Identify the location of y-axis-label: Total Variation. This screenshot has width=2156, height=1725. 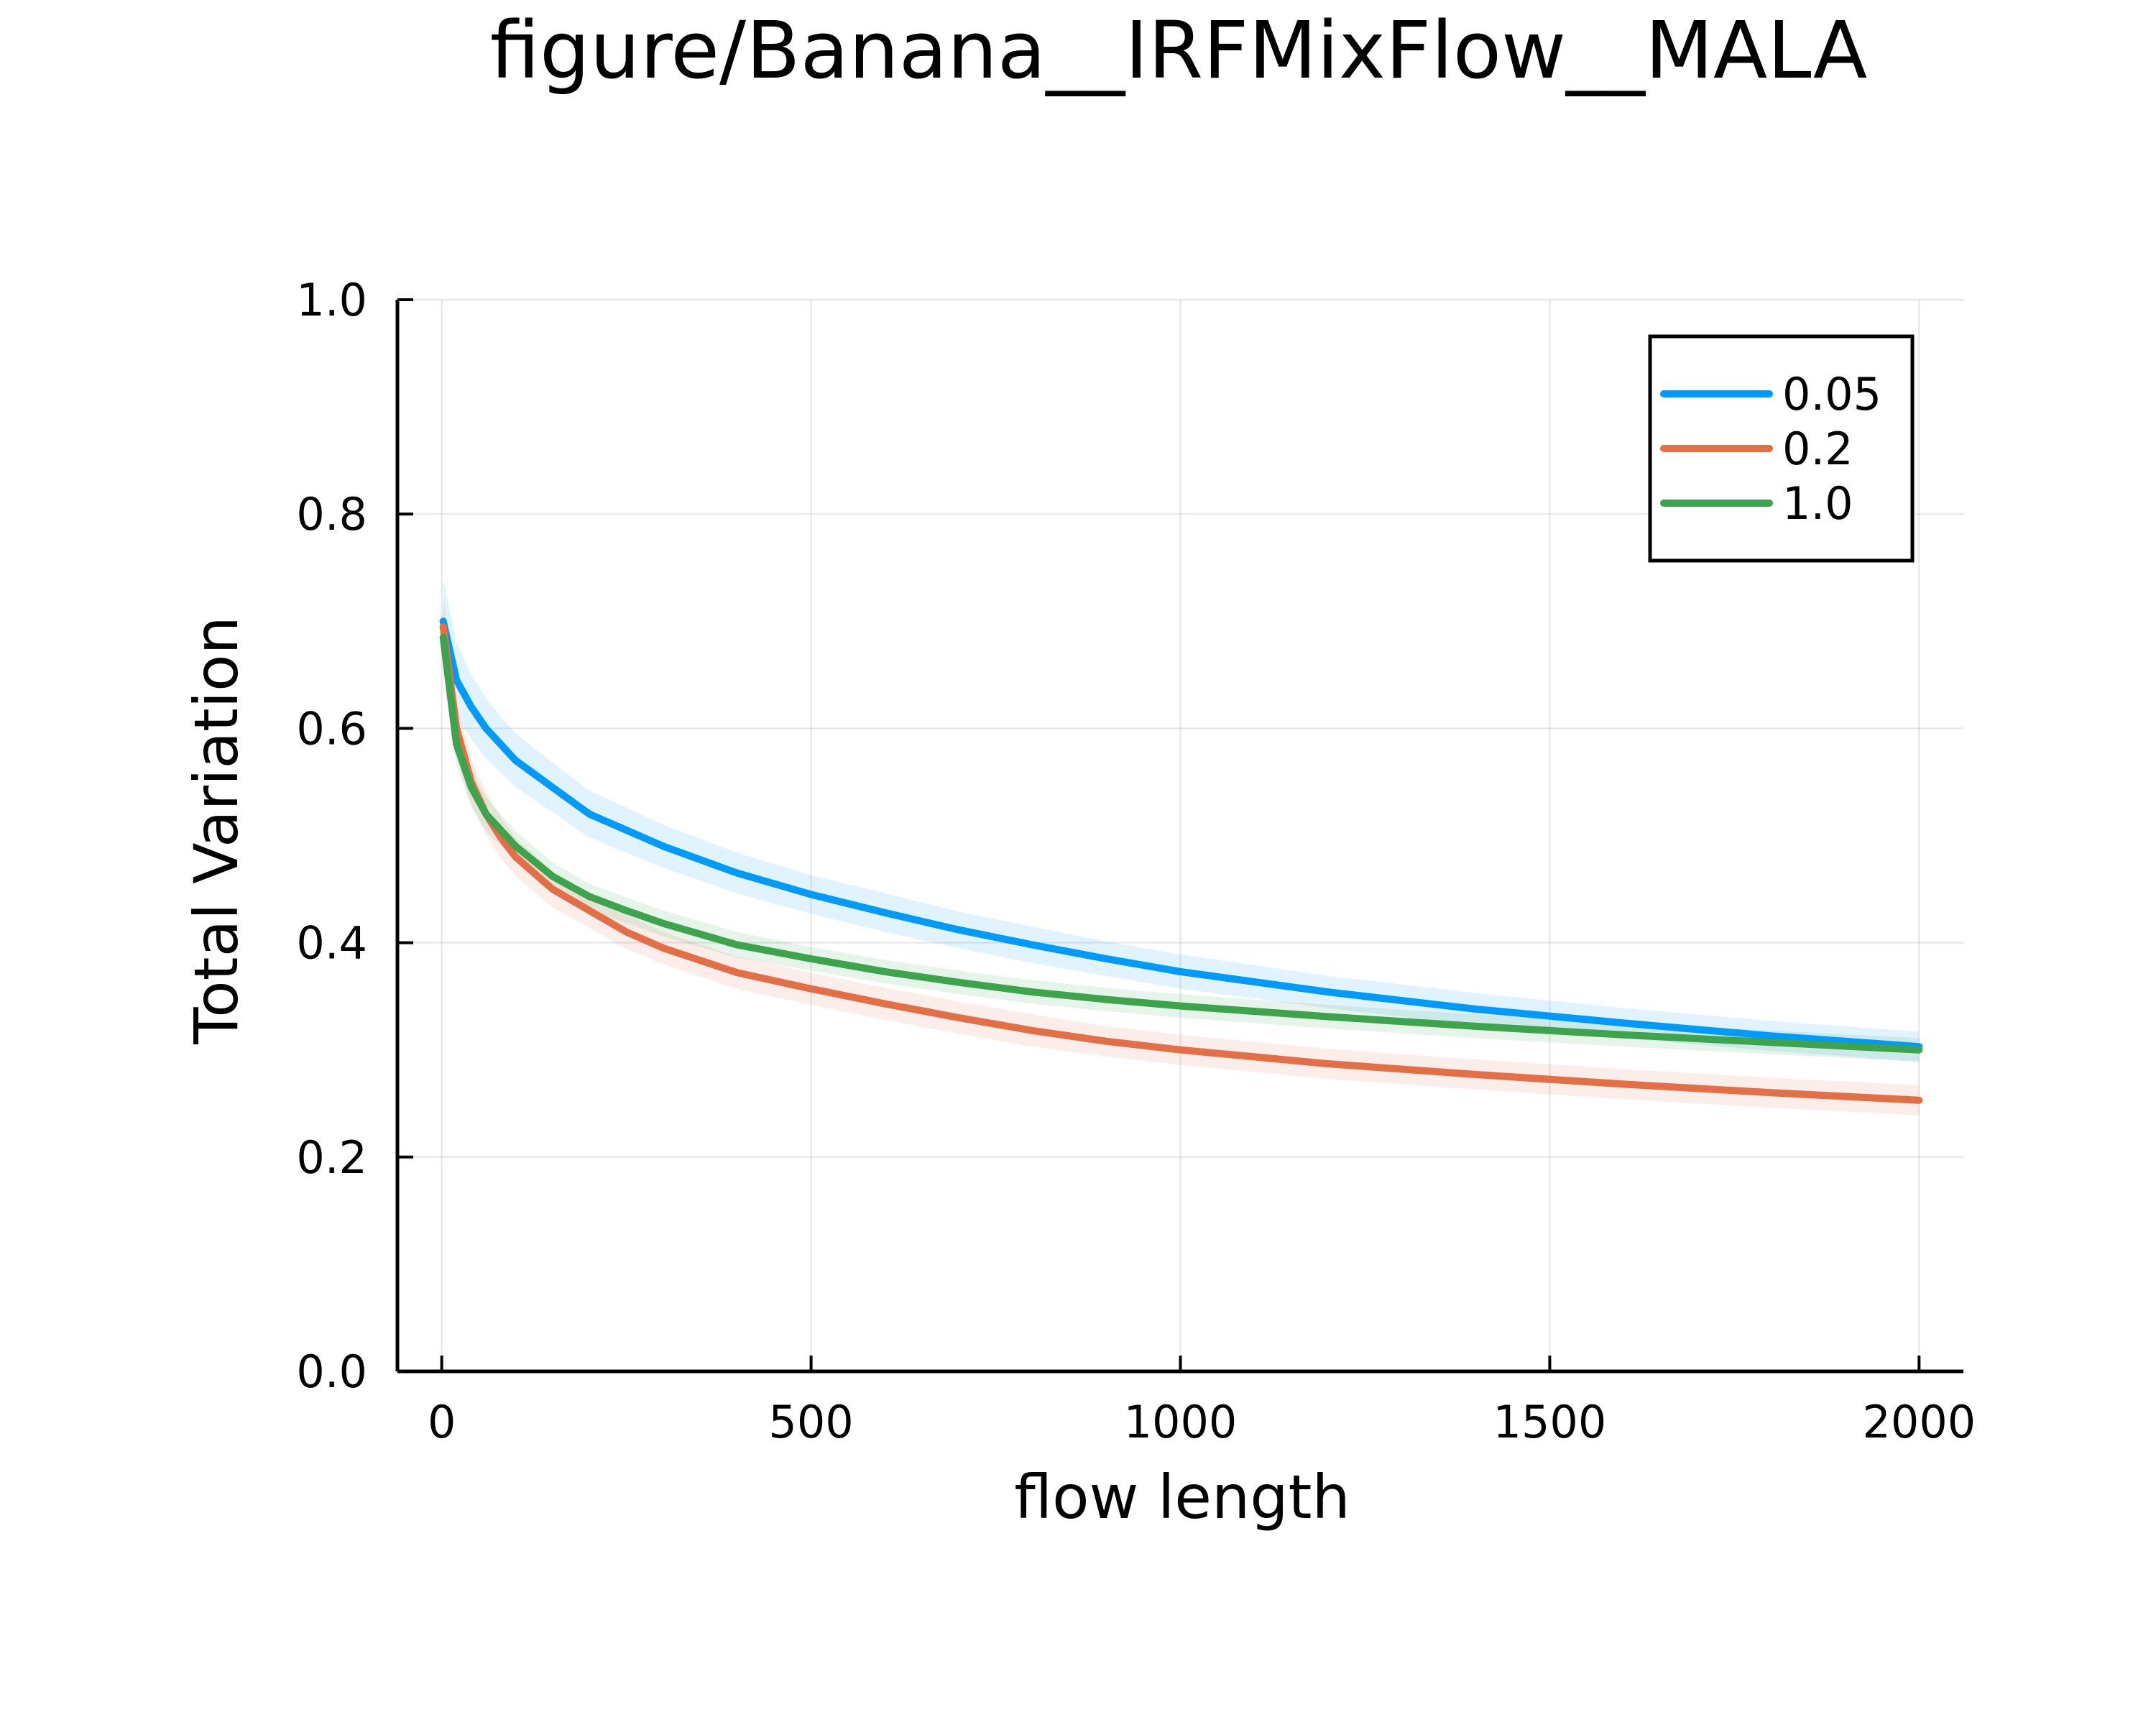
(216, 830).